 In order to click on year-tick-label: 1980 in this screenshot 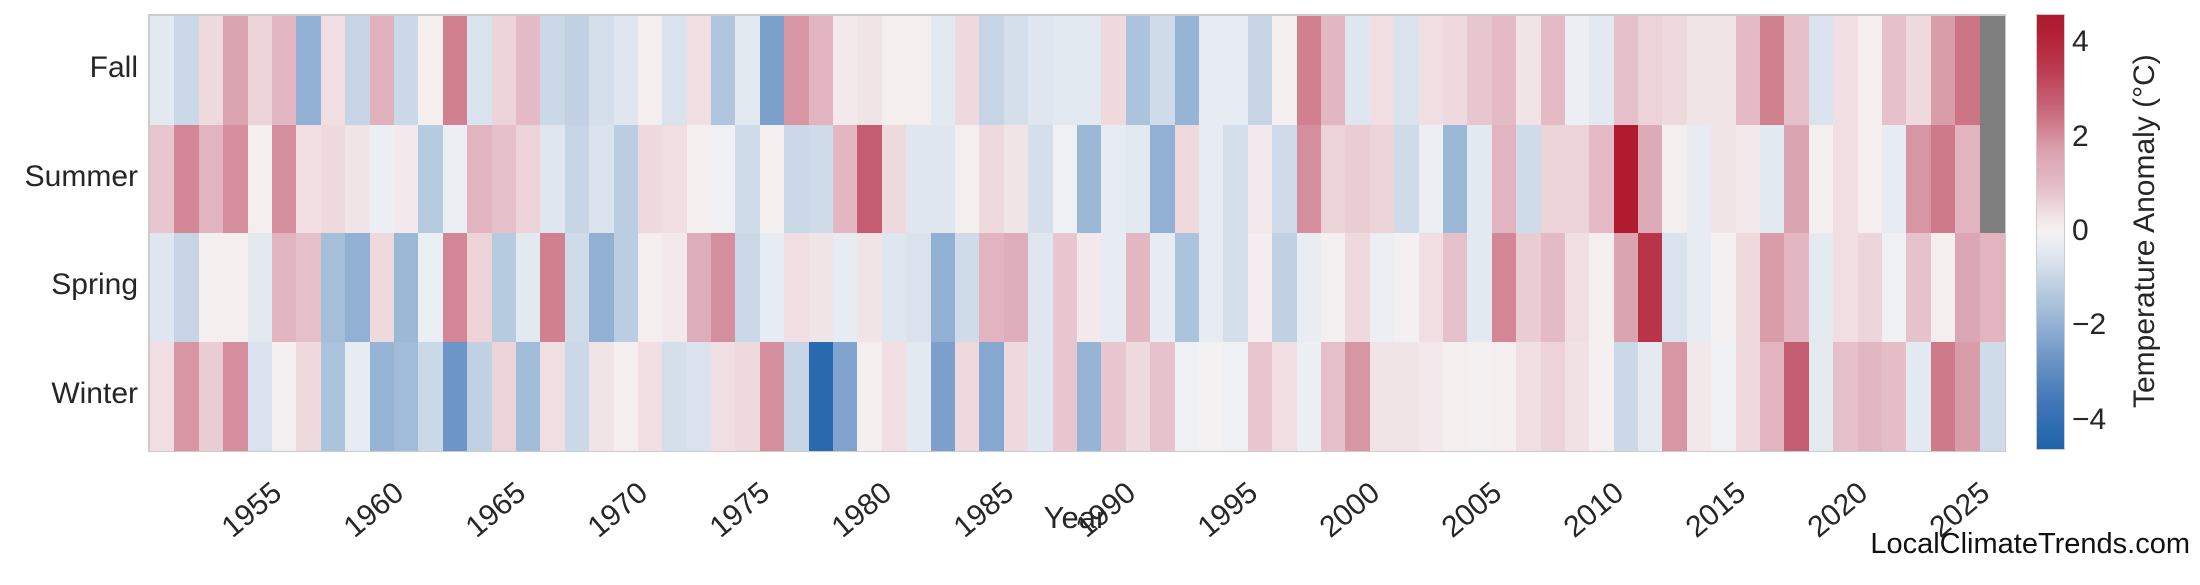, I will do `click(862, 510)`.